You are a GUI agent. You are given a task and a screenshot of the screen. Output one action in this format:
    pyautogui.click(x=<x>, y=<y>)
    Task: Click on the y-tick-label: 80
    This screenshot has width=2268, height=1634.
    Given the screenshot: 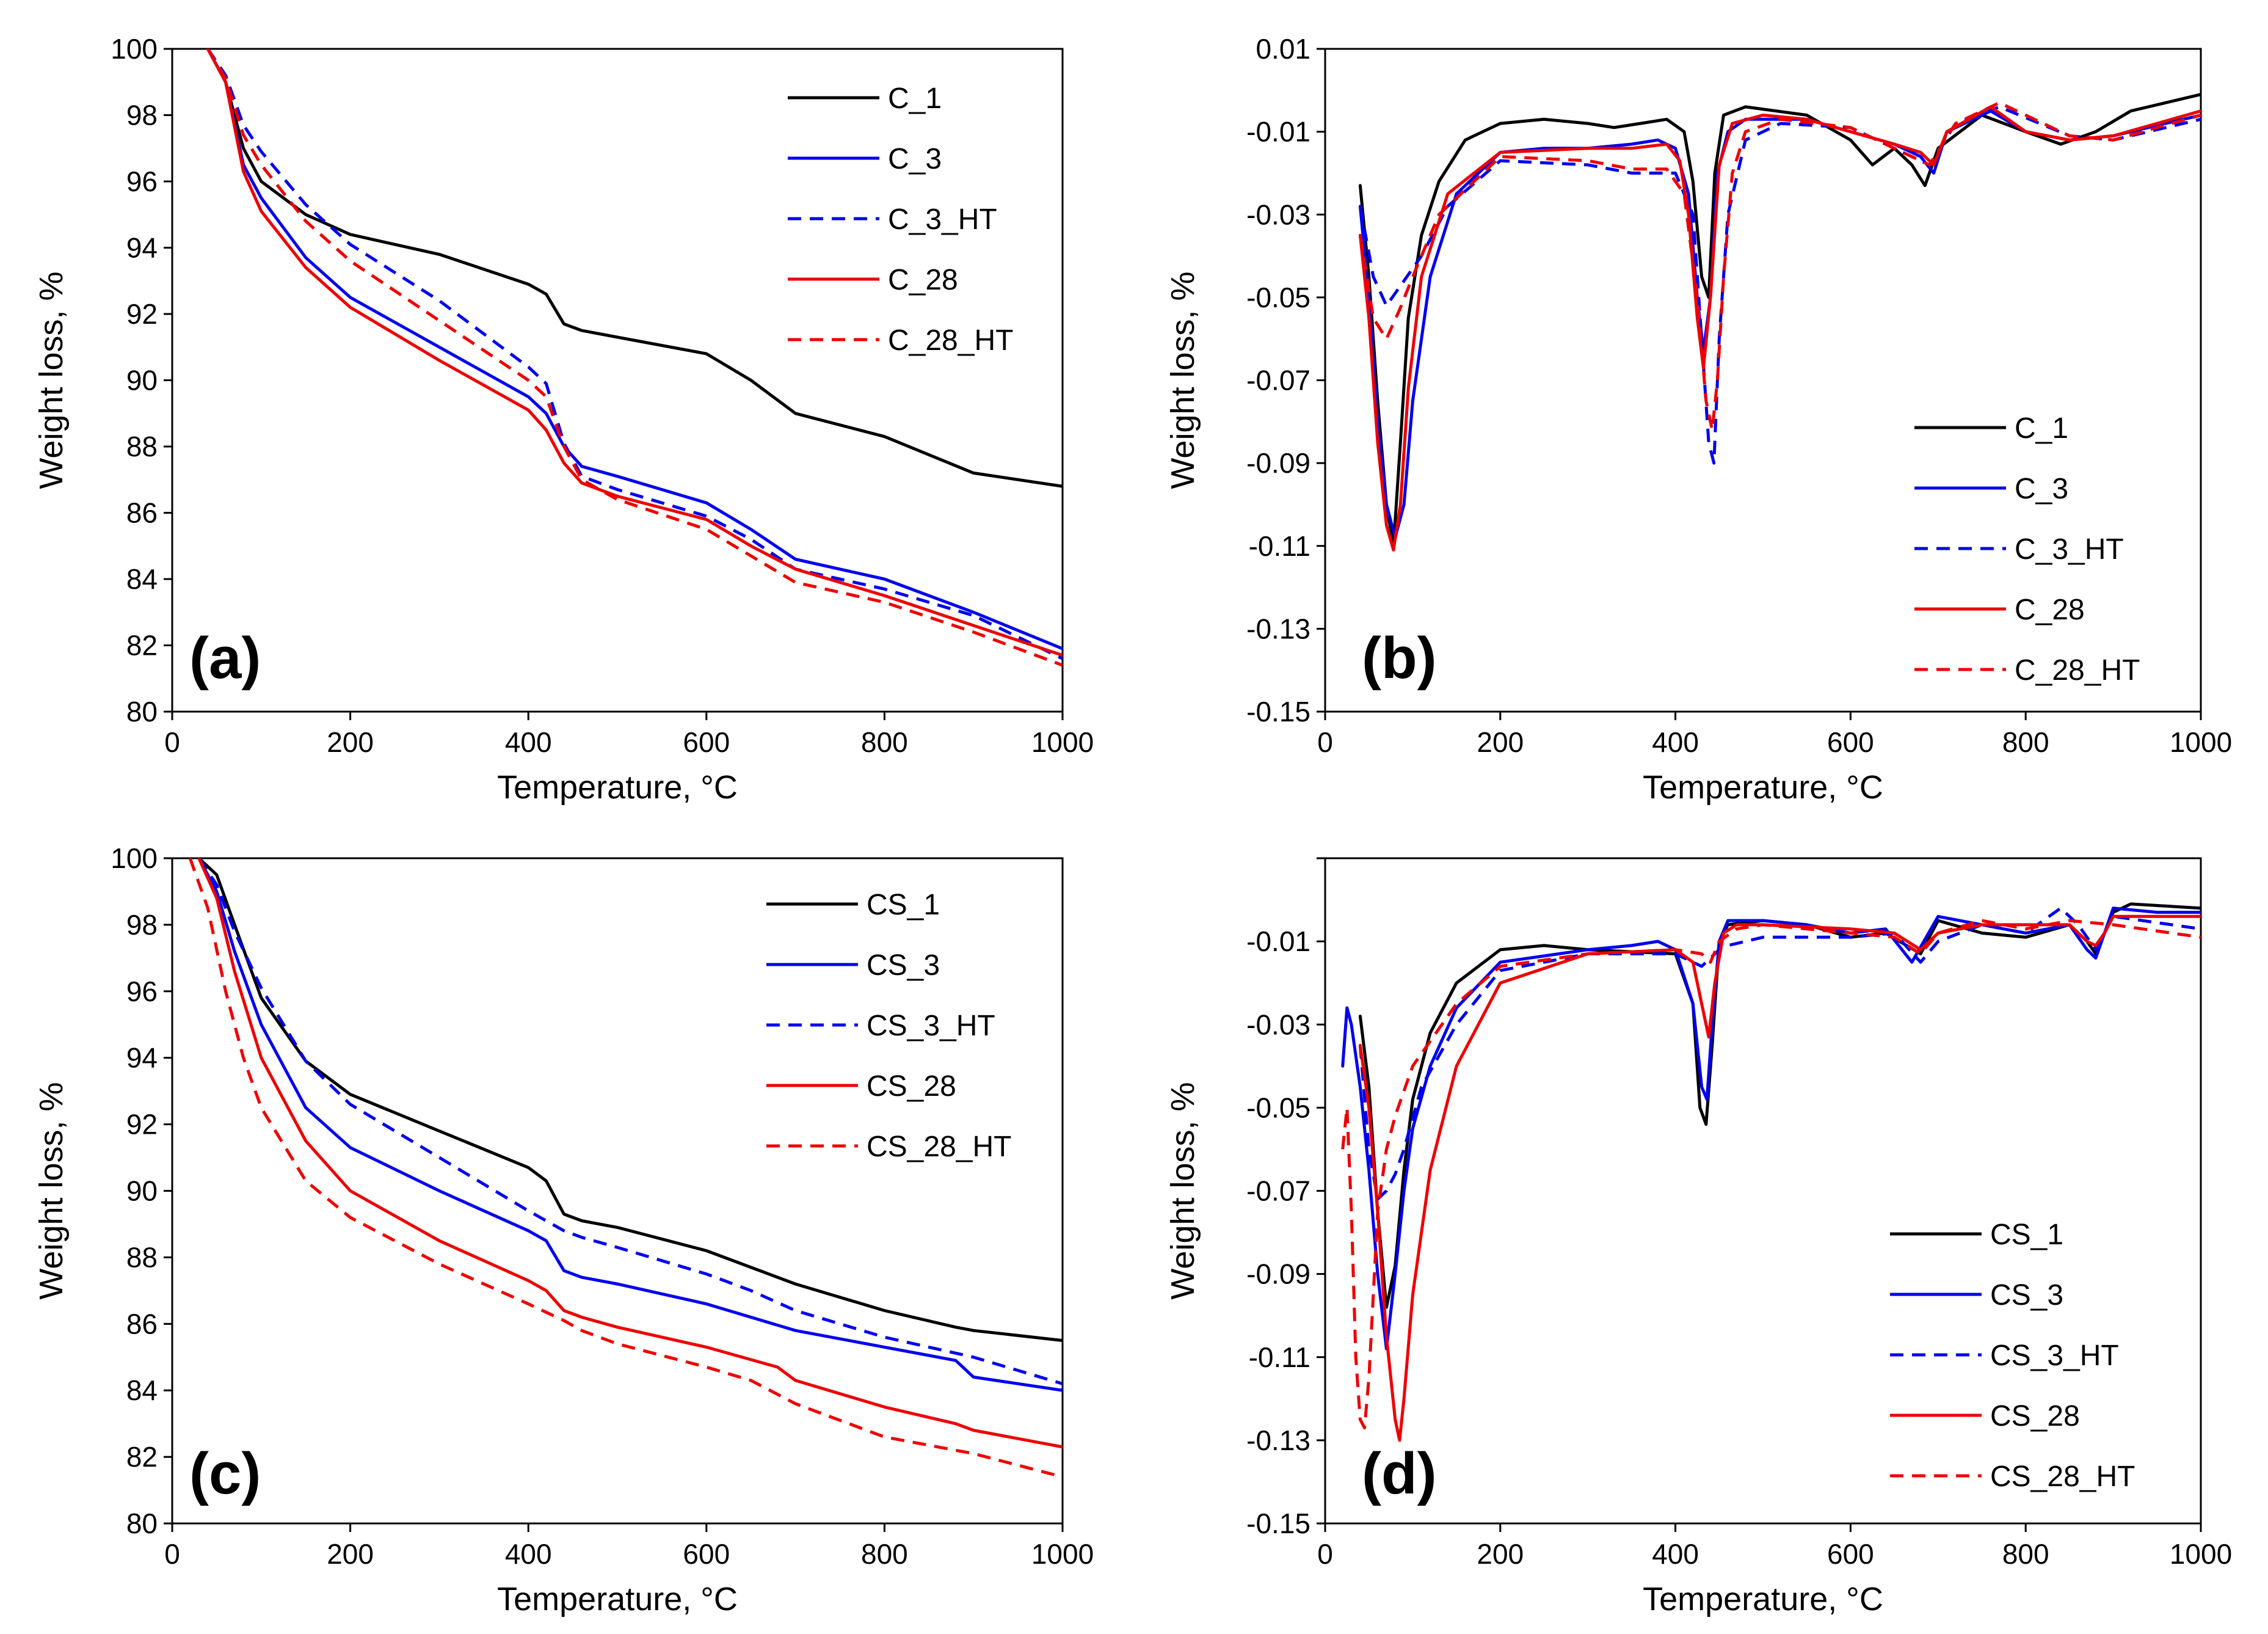 What is the action you would take?
    pyautogui.click(x=142, y=1523)
    